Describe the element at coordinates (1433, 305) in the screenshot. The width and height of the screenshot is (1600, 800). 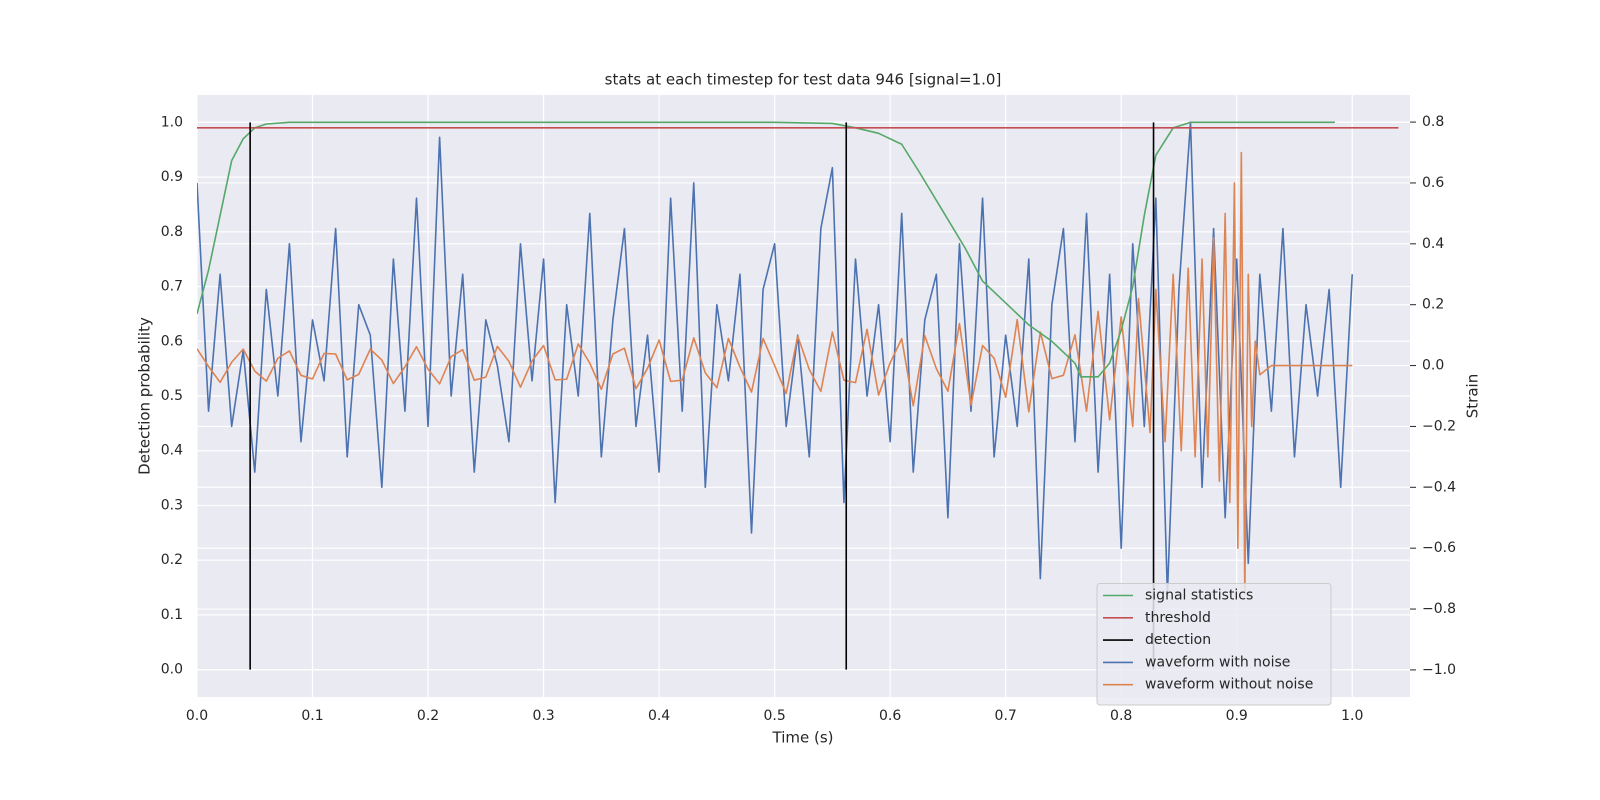
I see `y2-tick-label: 0.2` at that location.